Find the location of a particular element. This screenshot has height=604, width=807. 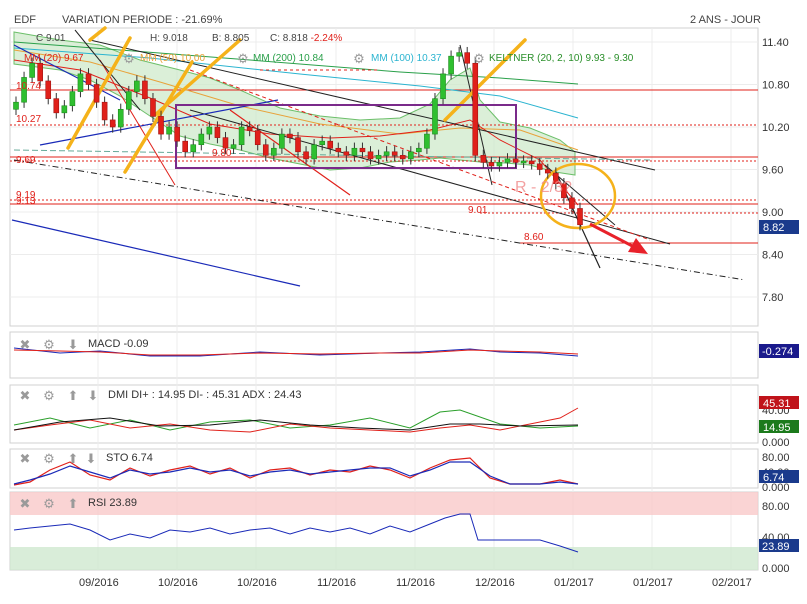

rsi-close-icon: ✖ is located at coordinates (25, 503).